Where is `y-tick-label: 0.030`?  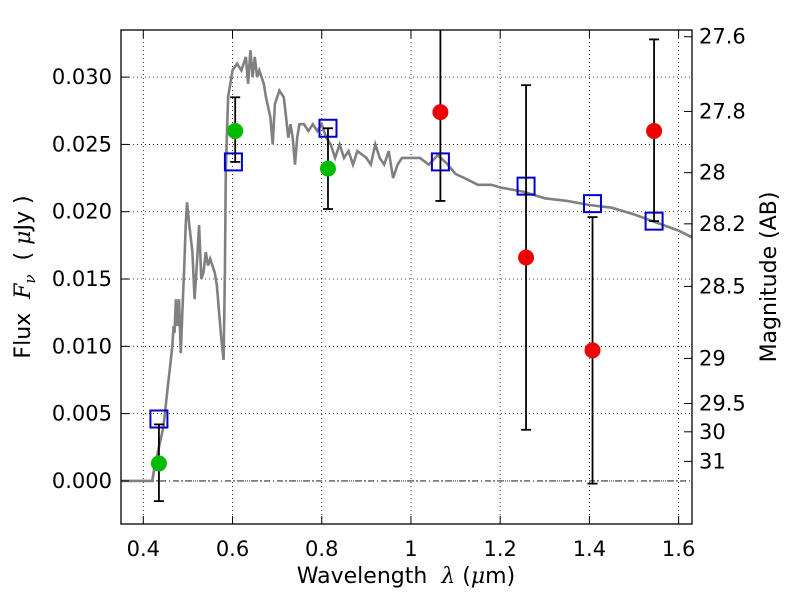
y-tick-label: 0.030 is located at coordinates (82, 77).